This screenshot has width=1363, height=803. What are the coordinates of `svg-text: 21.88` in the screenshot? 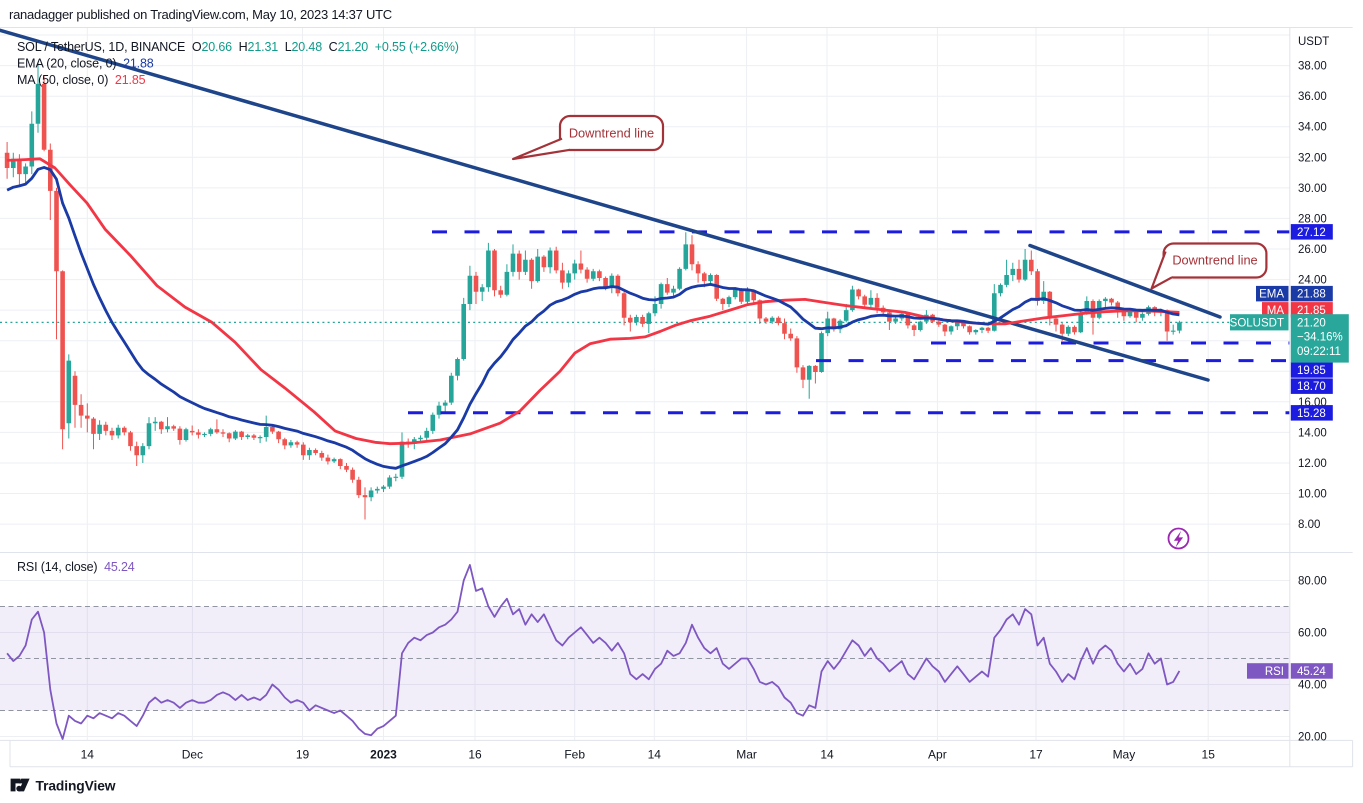 It's located at (1311, 295).